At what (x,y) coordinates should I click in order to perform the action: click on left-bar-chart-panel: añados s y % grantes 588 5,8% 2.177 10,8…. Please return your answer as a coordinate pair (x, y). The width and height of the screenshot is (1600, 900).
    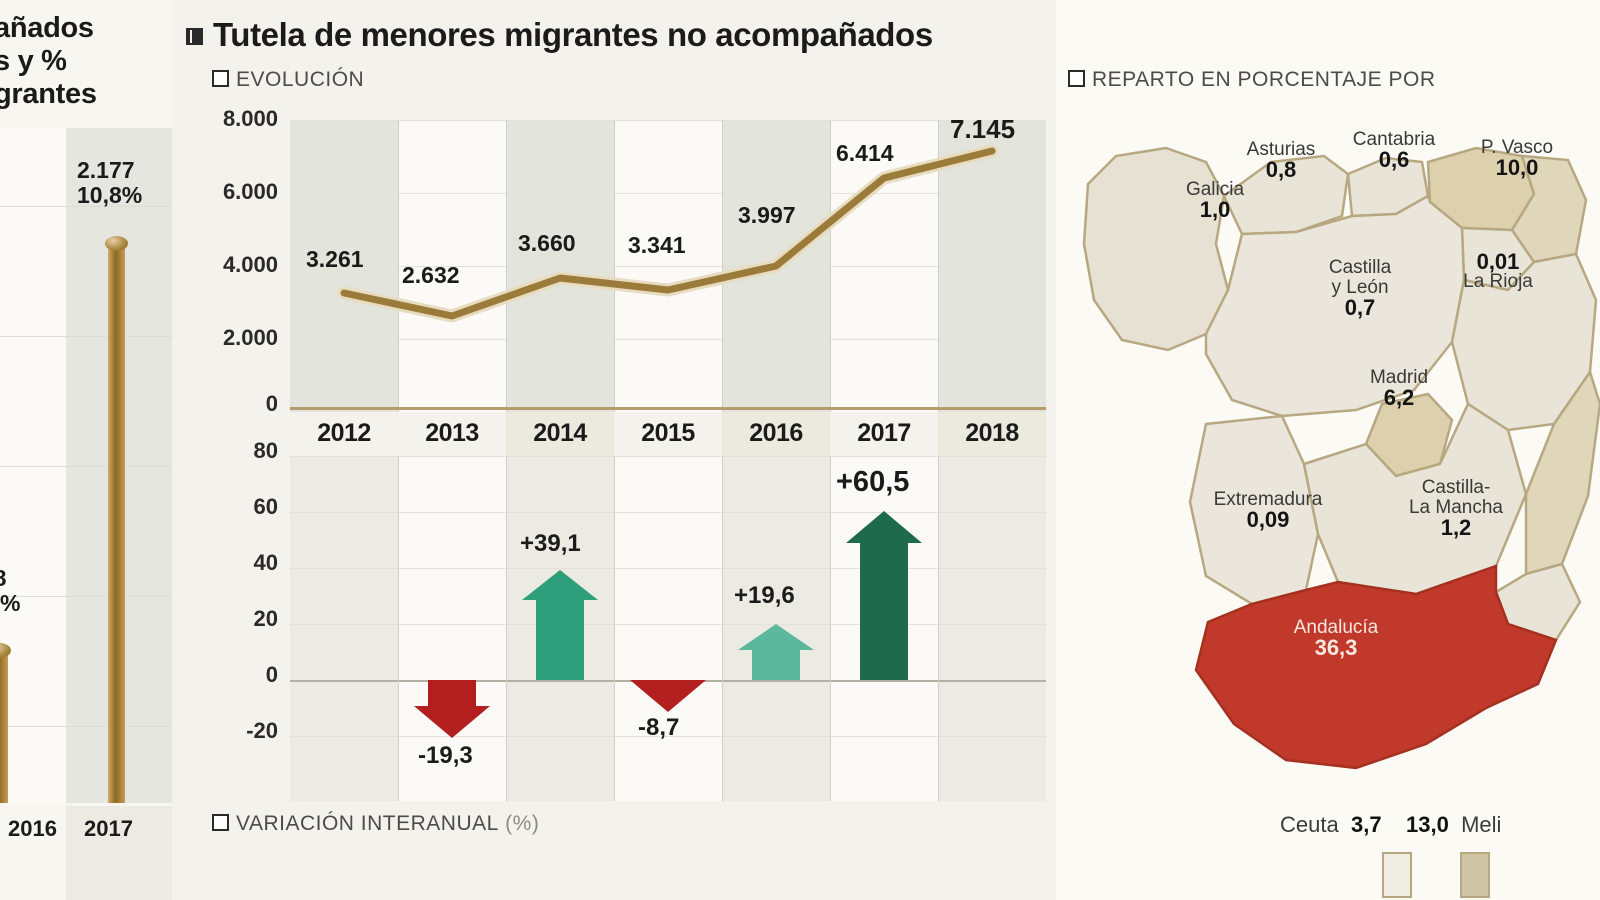
    Looking at the image, I should click on (86, 450).